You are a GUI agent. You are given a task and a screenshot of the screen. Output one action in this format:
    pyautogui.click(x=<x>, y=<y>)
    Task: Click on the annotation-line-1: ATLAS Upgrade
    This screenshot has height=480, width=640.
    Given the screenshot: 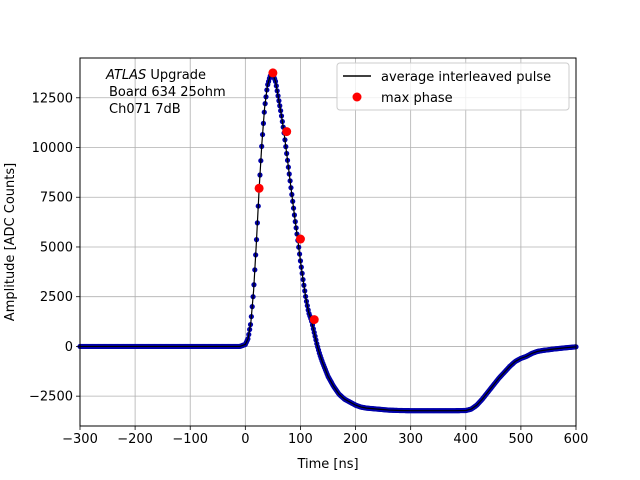 What is the action you would take?
    pyautogui.click(x=155, y=75)
    